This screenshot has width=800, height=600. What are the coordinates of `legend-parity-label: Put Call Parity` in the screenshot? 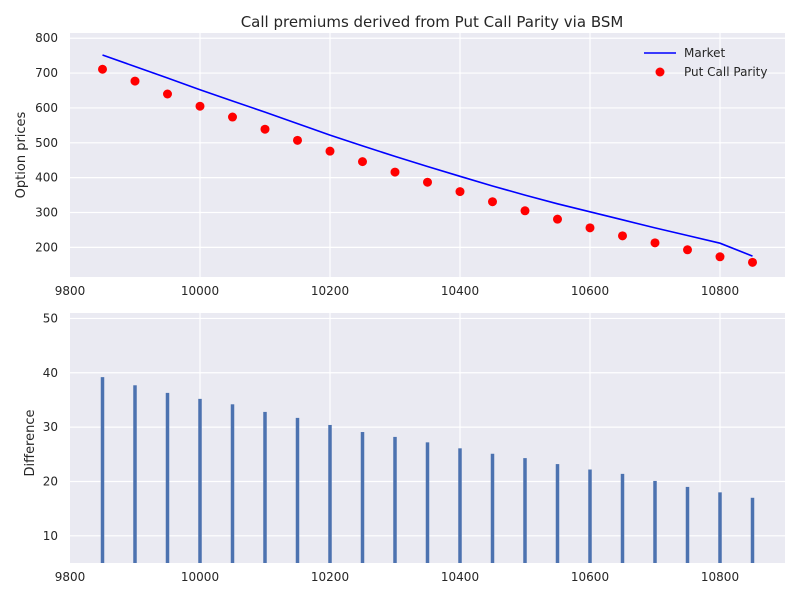 It's located at (726, 72).